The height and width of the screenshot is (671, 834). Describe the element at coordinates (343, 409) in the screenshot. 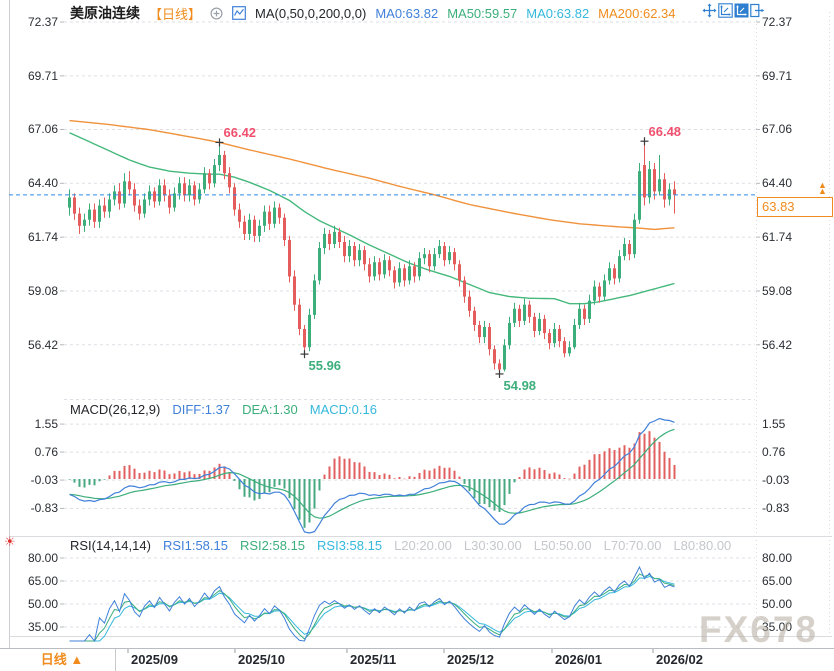

I see `macd-macd-value: MACD:0.16` at that location.